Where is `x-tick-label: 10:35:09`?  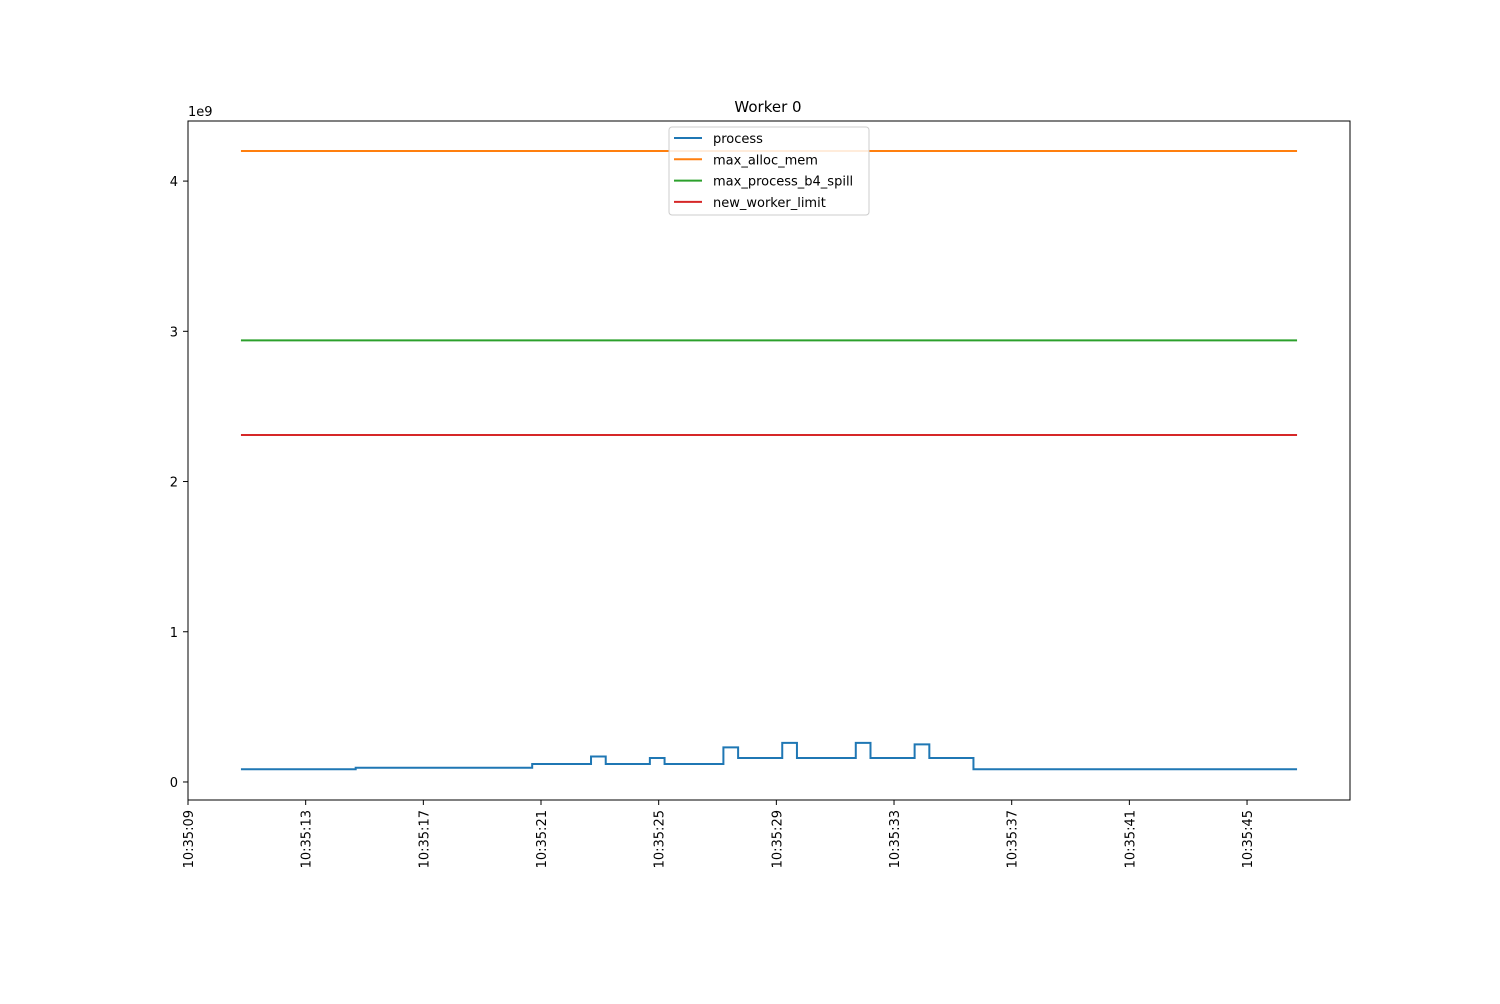 x-tick-label: 10:35:09 is located at coordinates (189, 839).